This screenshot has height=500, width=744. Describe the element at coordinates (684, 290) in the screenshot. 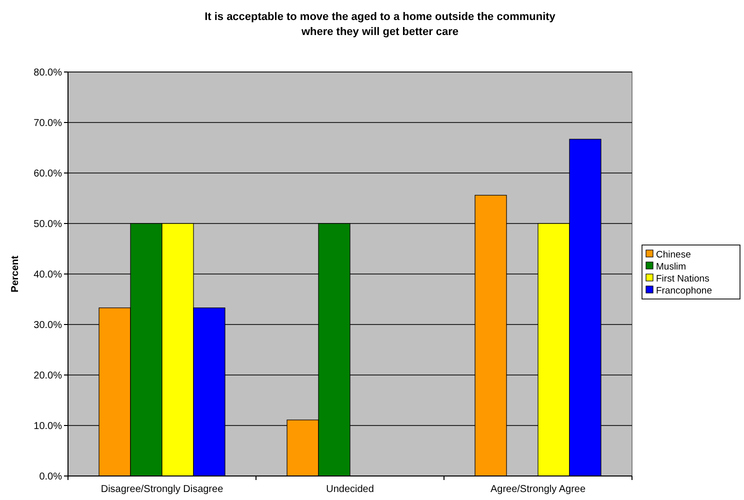

I see `legend-label: Francophone` at that location.